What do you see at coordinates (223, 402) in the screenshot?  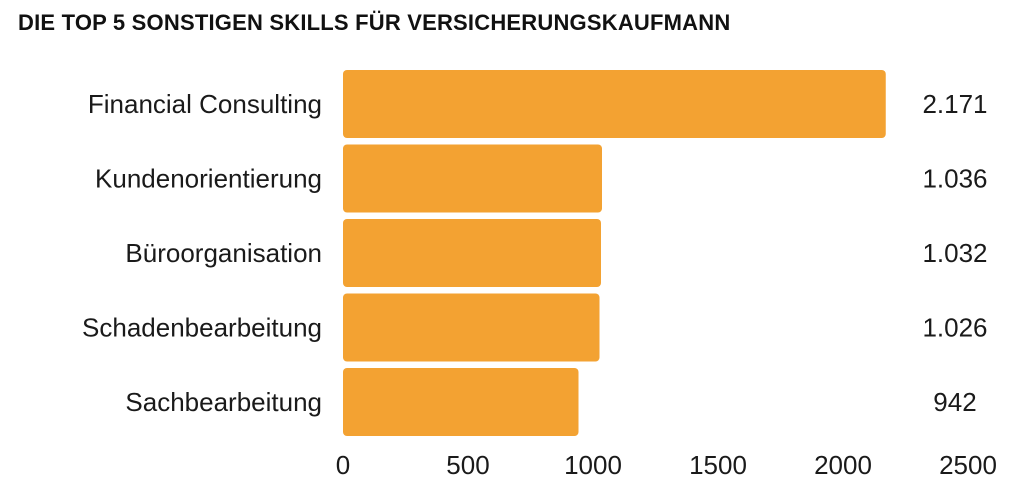 I see `category-label: Sachbearbeitung` at bounding box center [223, 402].